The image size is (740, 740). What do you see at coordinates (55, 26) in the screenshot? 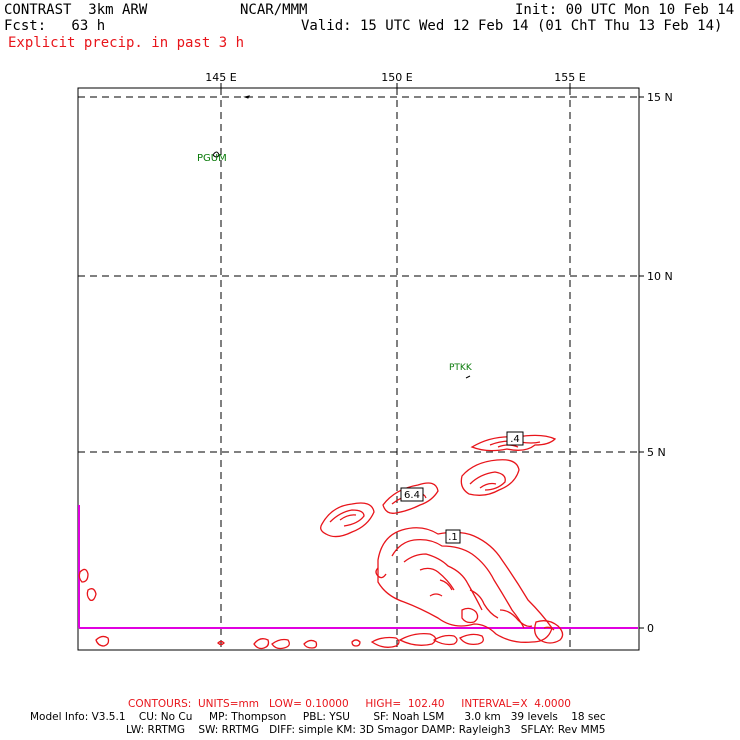
I see `forecast-hour: Fcst: 63 h` at bounding box center [55, 26].